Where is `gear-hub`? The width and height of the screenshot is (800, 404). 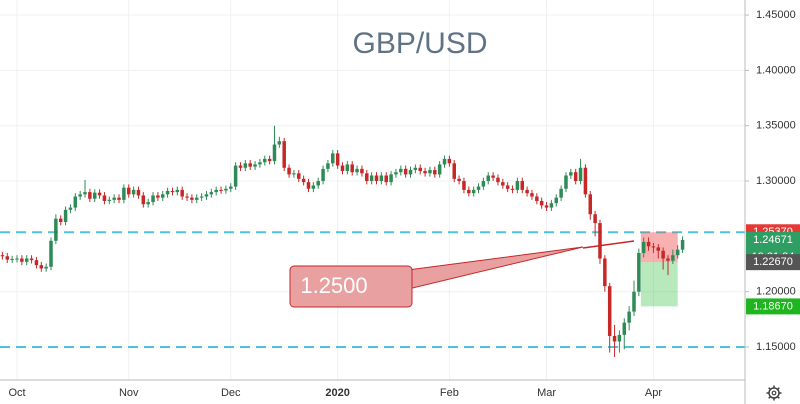 gear-hub is located at coordinates (774, 393).